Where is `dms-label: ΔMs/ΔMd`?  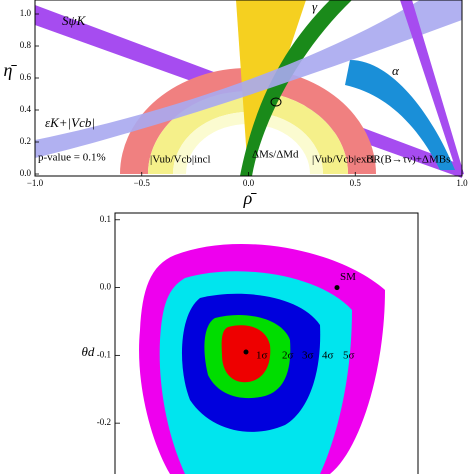 dms-label: ΔMs/ΔMd is located at coordinates (275, 155).